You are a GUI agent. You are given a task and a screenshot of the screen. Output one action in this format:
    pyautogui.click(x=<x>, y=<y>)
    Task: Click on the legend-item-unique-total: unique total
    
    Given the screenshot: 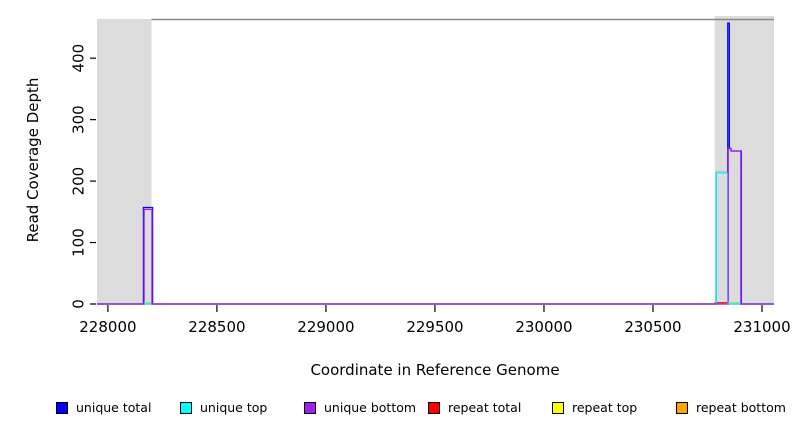 What is the action you would take?
    pyautogui.click(x=103, y=408)
    